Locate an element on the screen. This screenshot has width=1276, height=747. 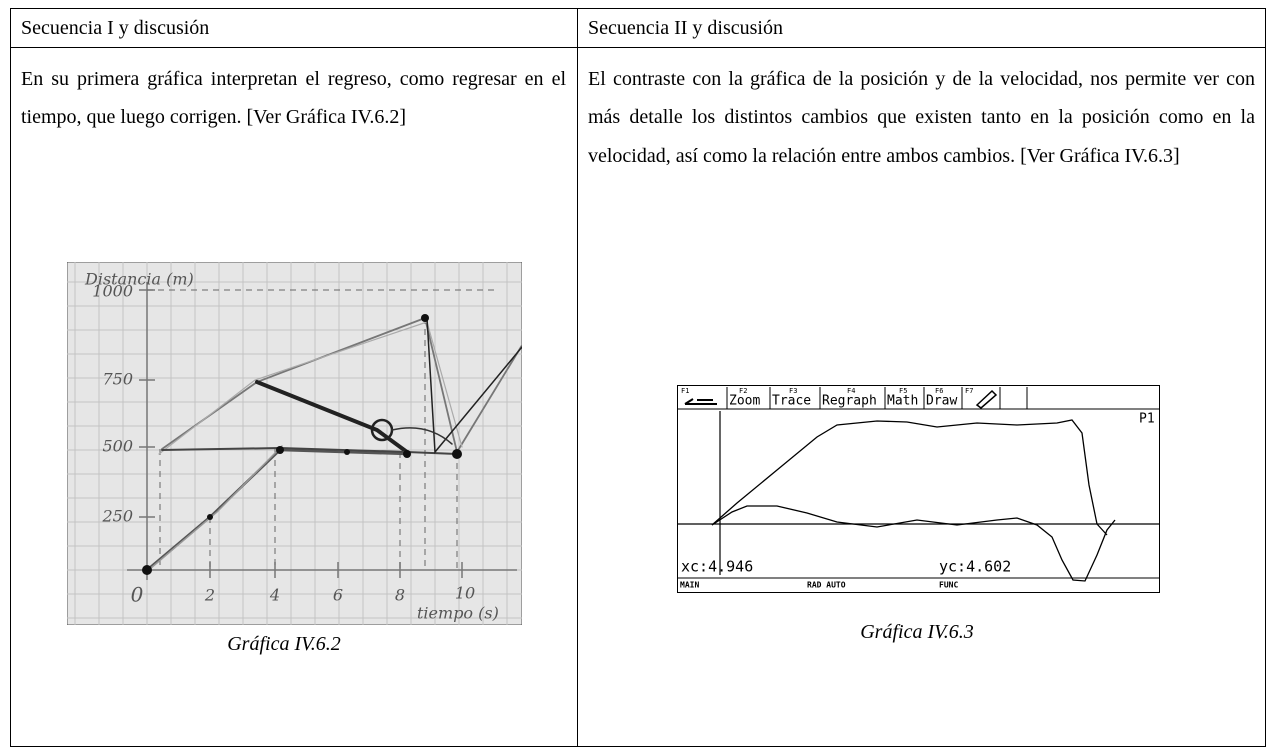
x-tick: 0 is located at coordinates (137, 595).